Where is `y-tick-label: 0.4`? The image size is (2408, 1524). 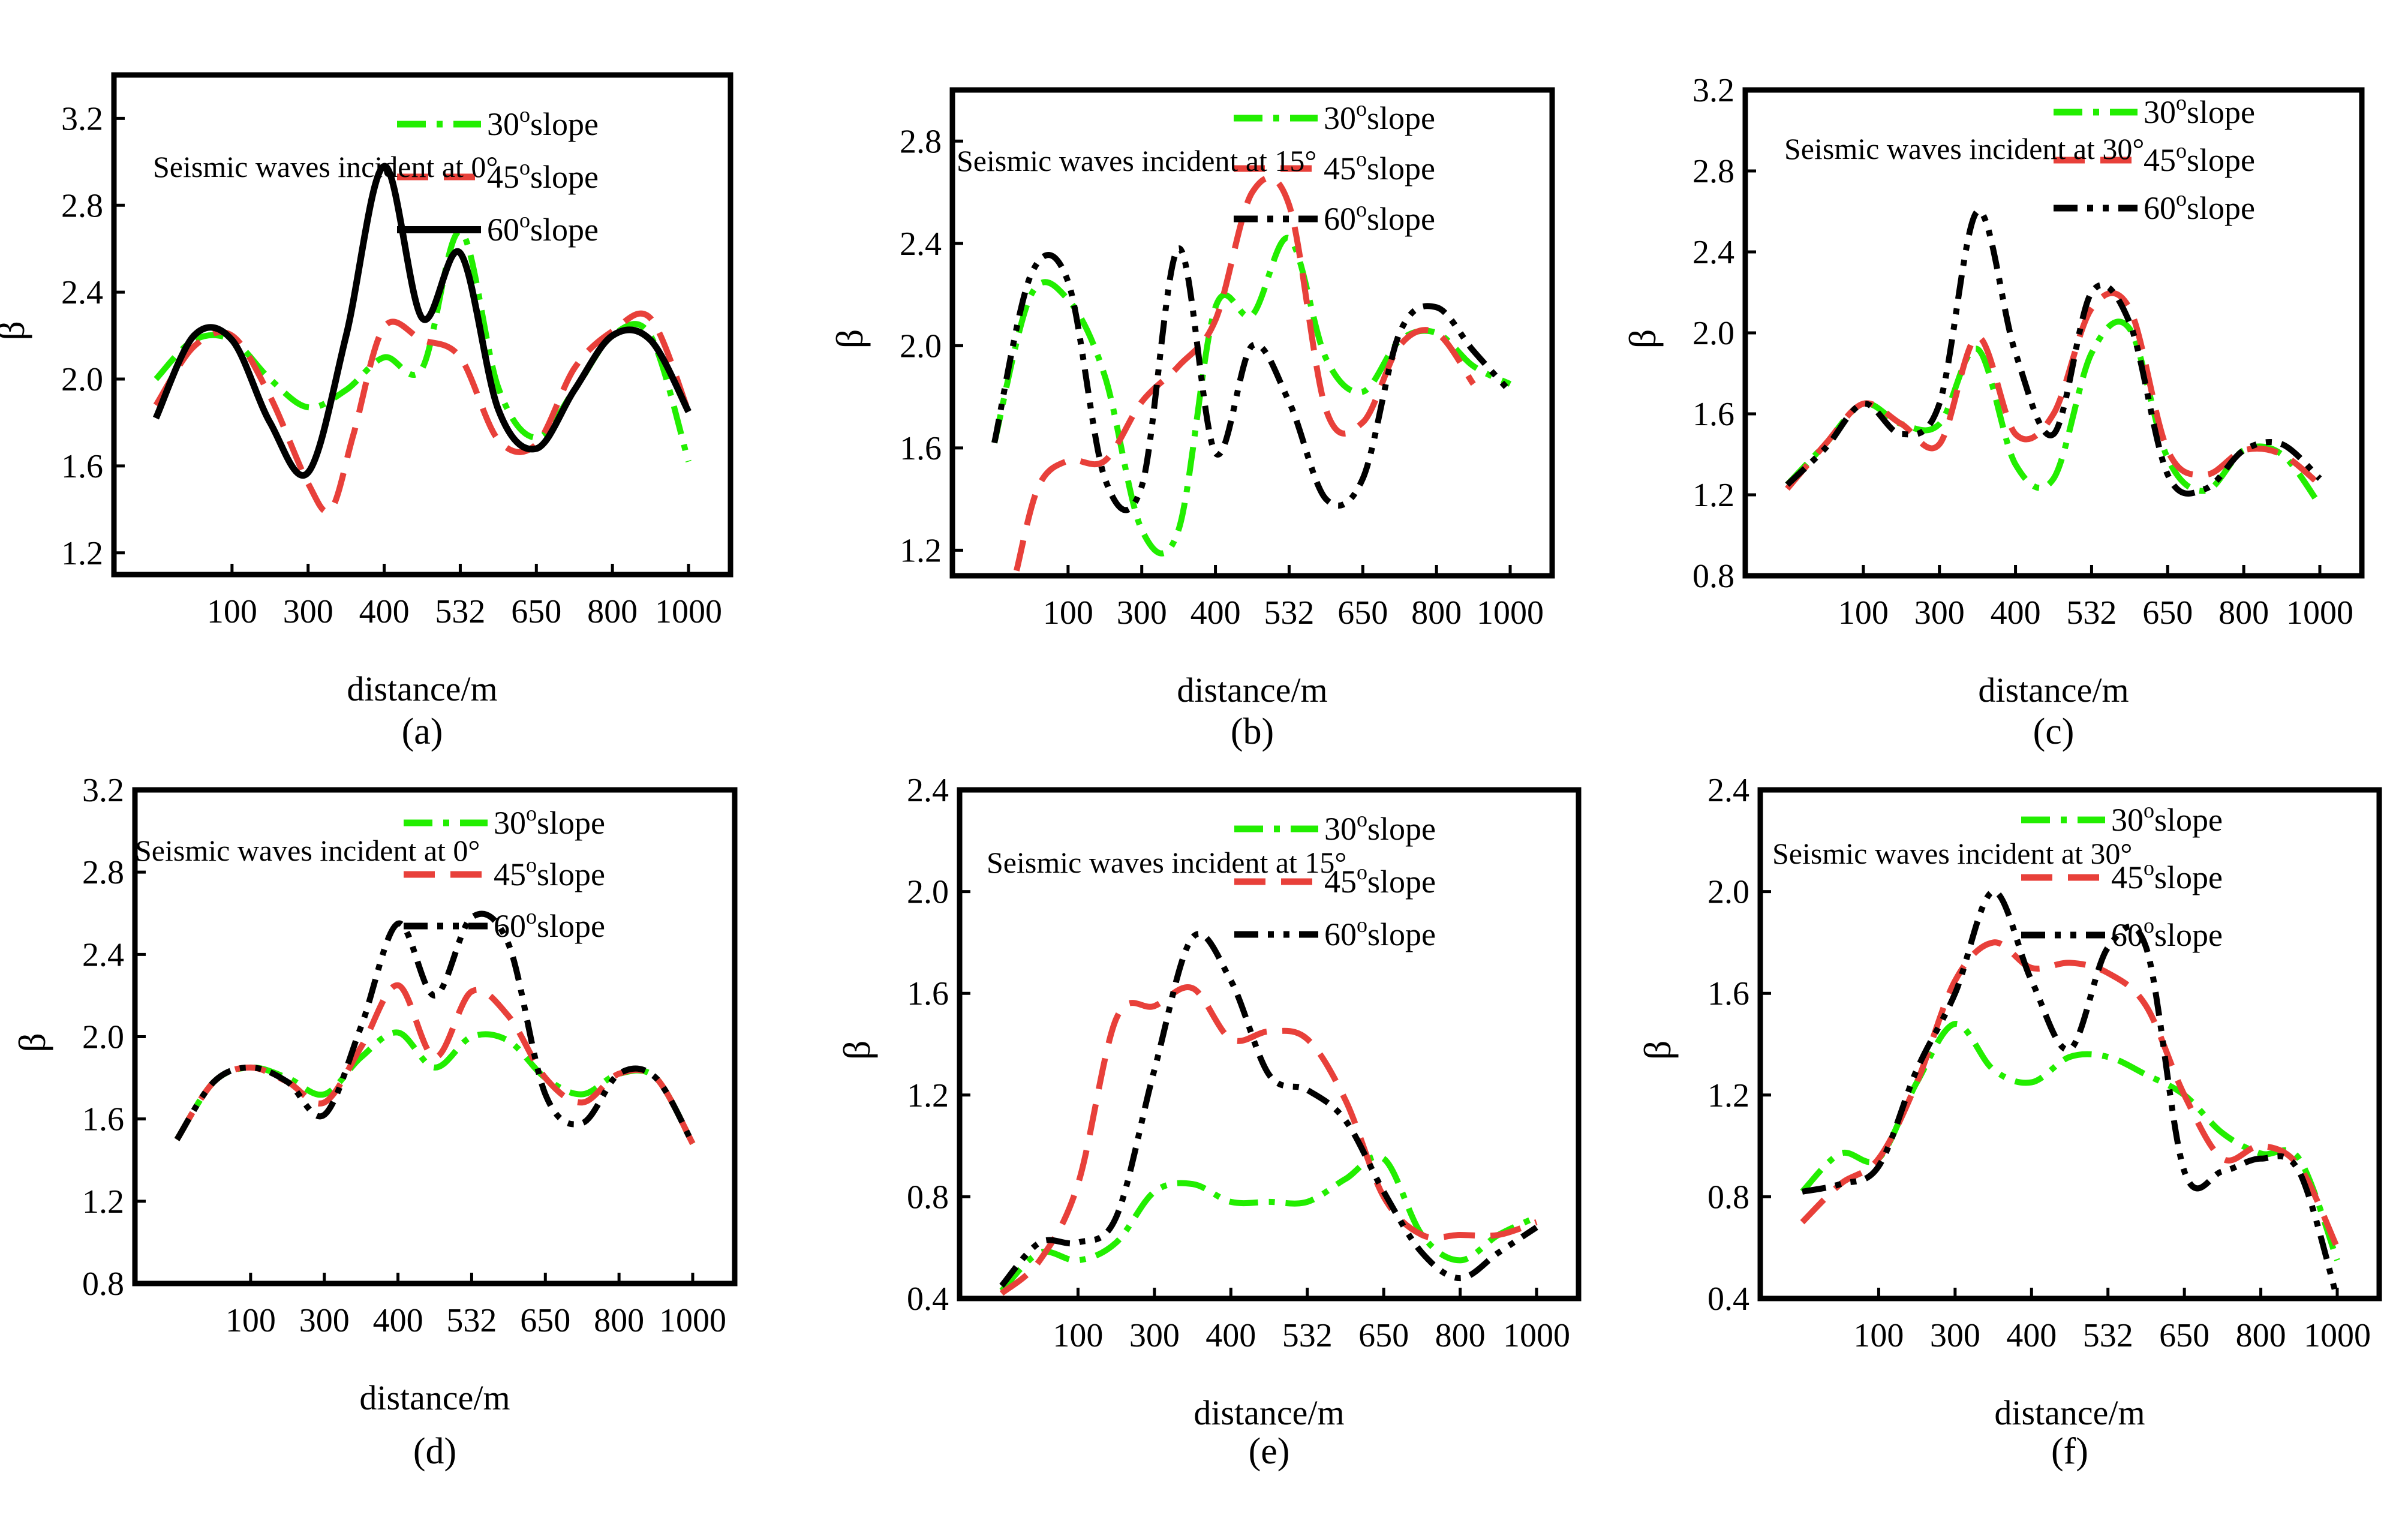 y-tick-label: 0.4 is located at coordinates (1728, 1299).